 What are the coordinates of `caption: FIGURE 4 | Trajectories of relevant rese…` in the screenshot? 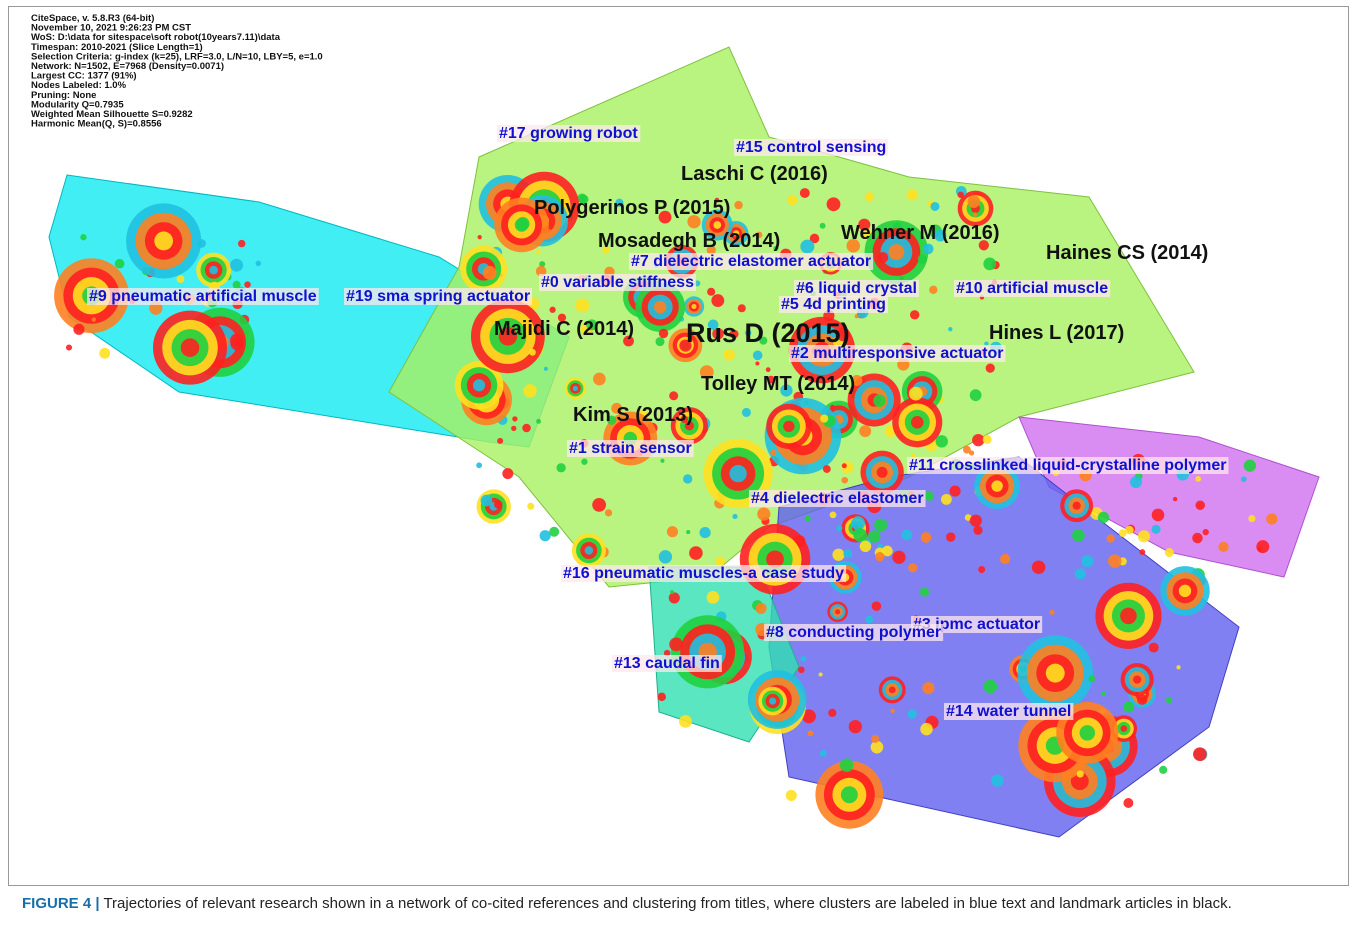 It's located at (677, 903).